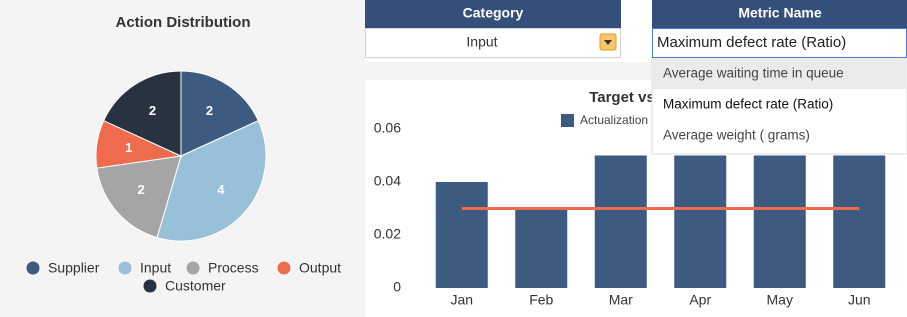 Image resolution: width=907 pixels, height=317 pixels. I want to click on category-header, so click(493, 14).